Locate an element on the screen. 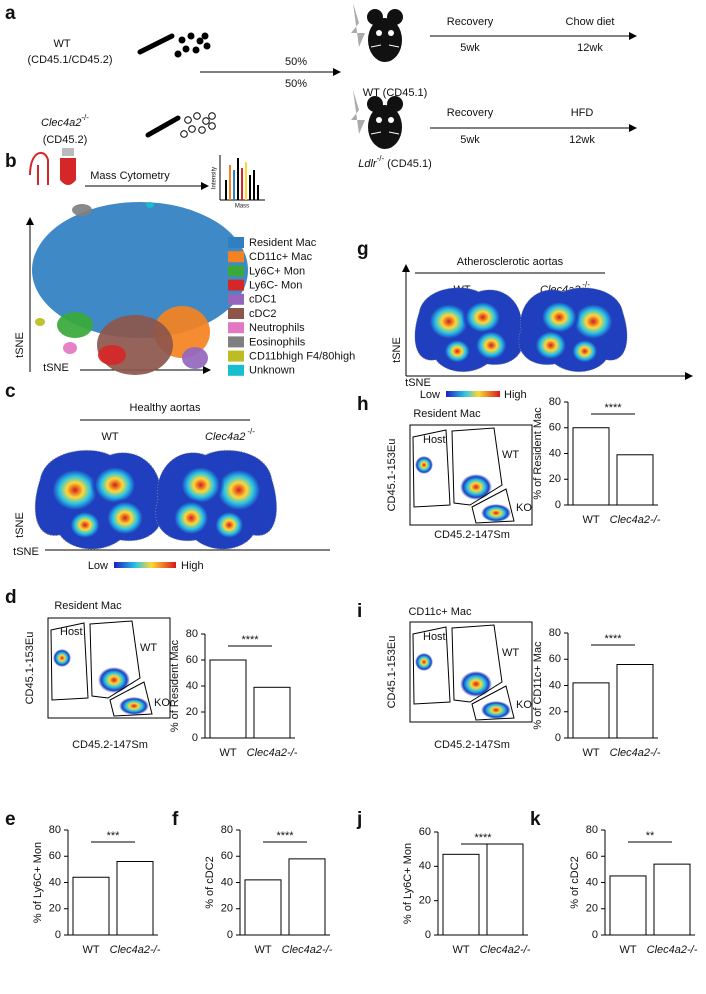 This screenshot has width=706, height=994. legend-label: Resident Mac is located at coordinates (283, 243).